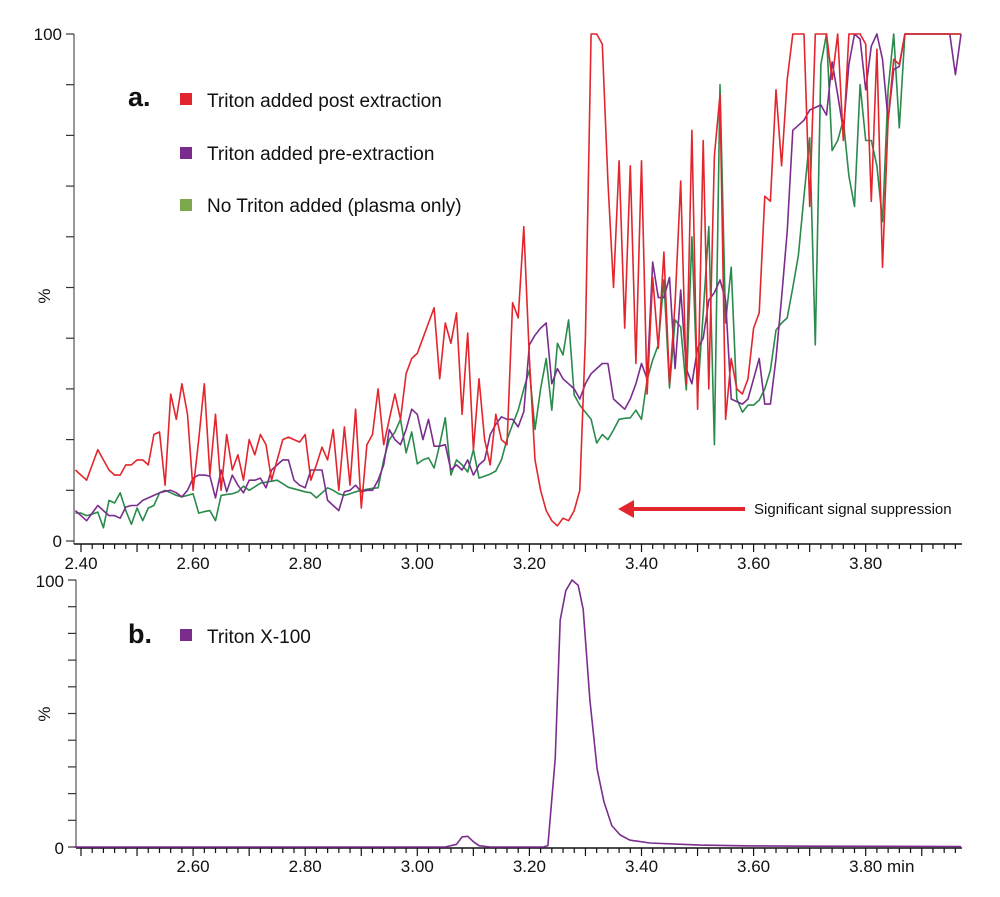 This screenshot has width=1000, height=897. Describe the element at coordinates (186, 153) in the screenshot. I see `legend-swatch-pre-extraction` at that location.